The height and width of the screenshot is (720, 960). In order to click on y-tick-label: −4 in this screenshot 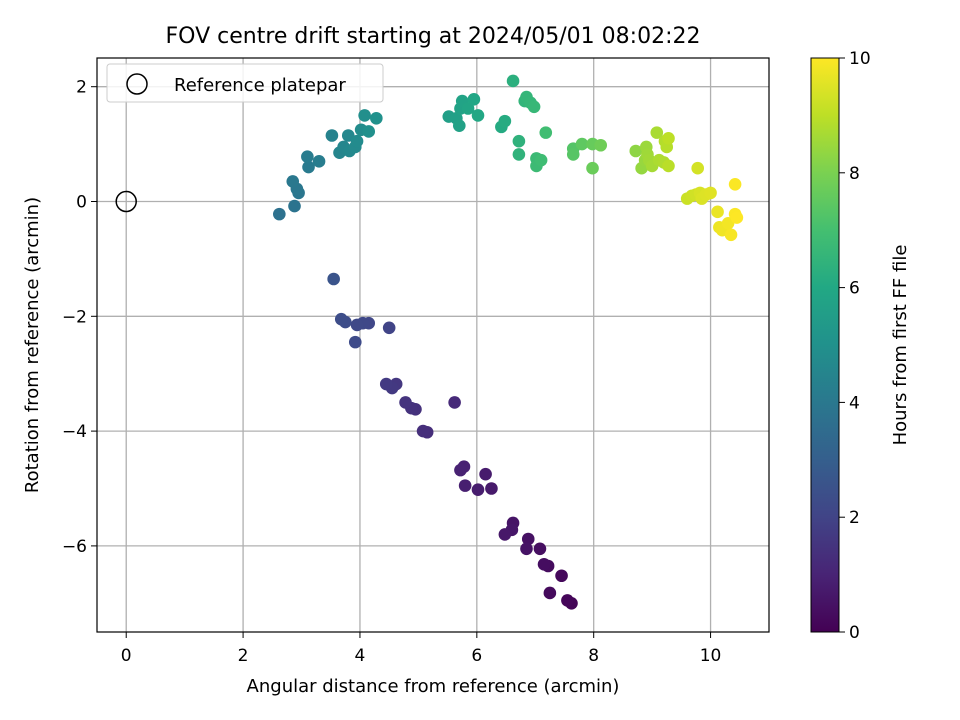, I will do `click(74, 432)`.